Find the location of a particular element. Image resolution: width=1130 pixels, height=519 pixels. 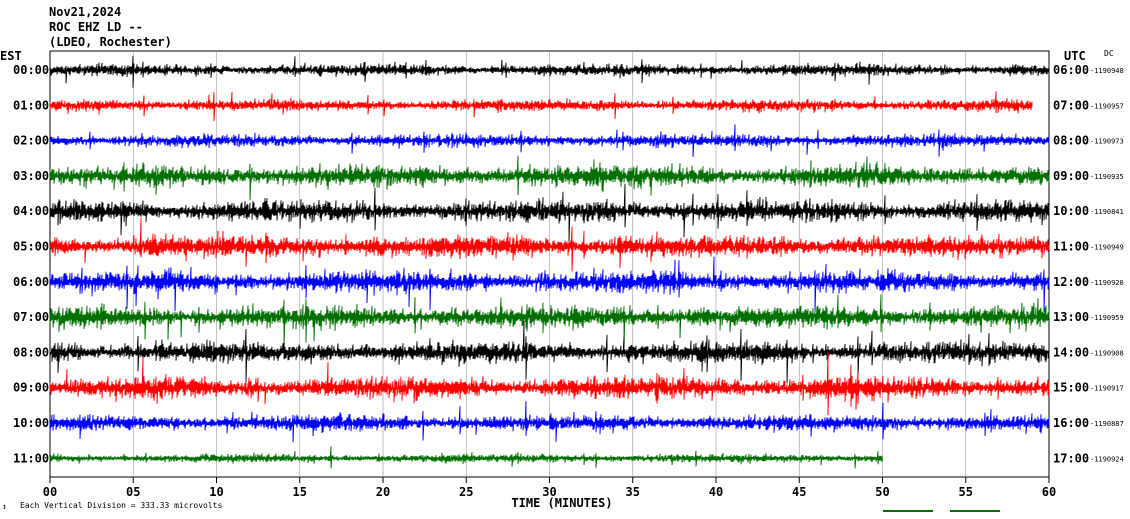

dc-label: DC is located at coordinates (1109, 53).